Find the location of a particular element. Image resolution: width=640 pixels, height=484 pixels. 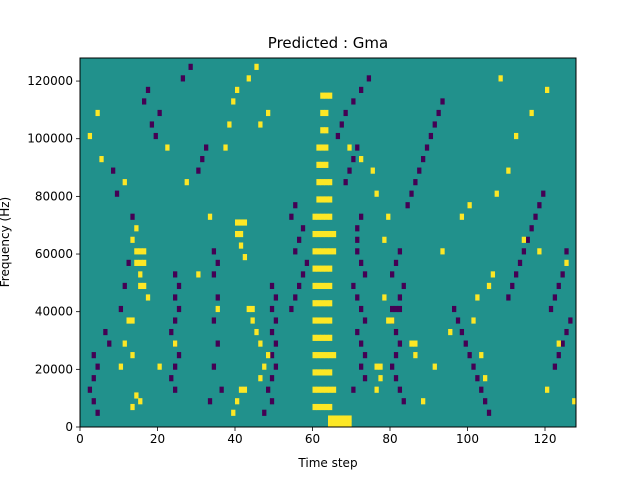

x-axis: 0 20 40 60 80 100 120 is located at coordinates (316, 436).